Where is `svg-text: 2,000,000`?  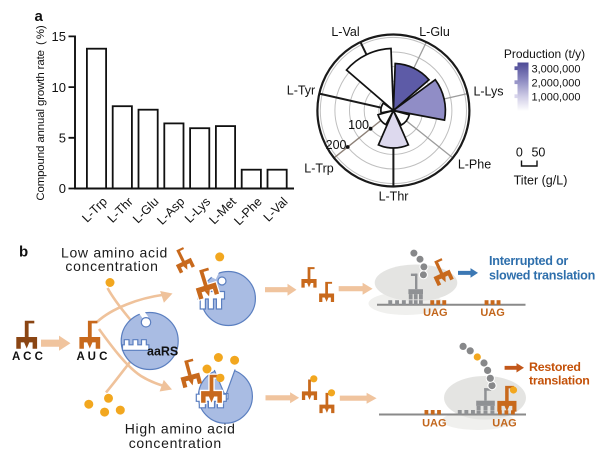
svg-text: 2,000,000 is located at coordinates (556, 83).